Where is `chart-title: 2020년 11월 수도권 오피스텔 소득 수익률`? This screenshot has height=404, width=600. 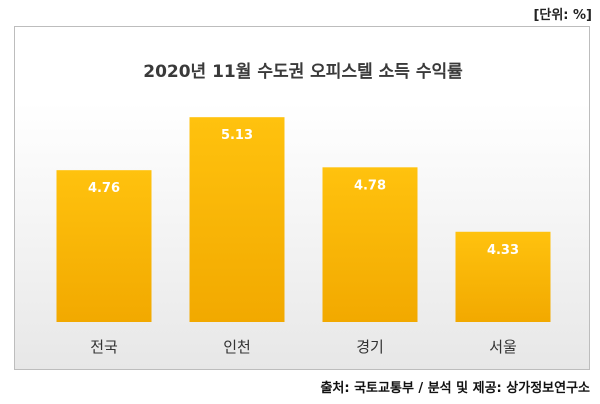
chart-title: 2020년 11월 수도권 오피스텔 소득 수익률 is located at coordinates (303, 72).